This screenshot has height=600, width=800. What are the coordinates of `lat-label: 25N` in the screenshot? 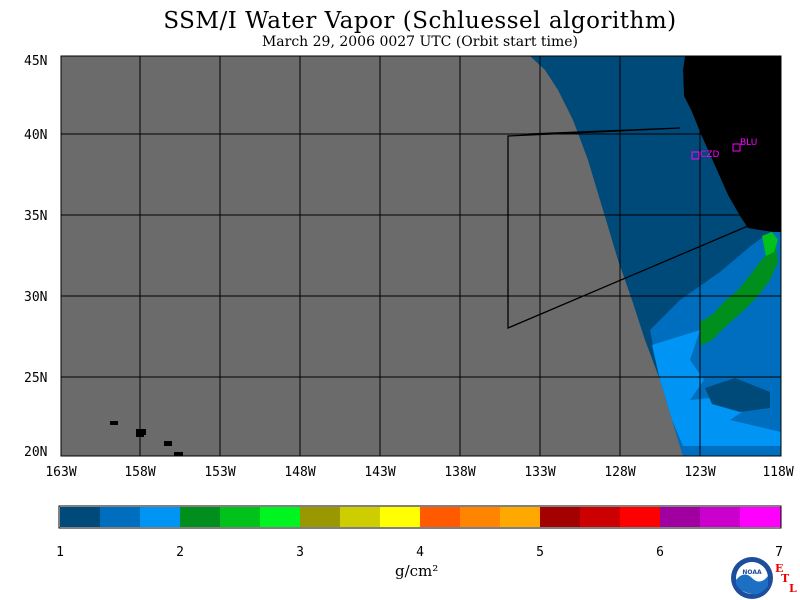 It's located at (35, 378).